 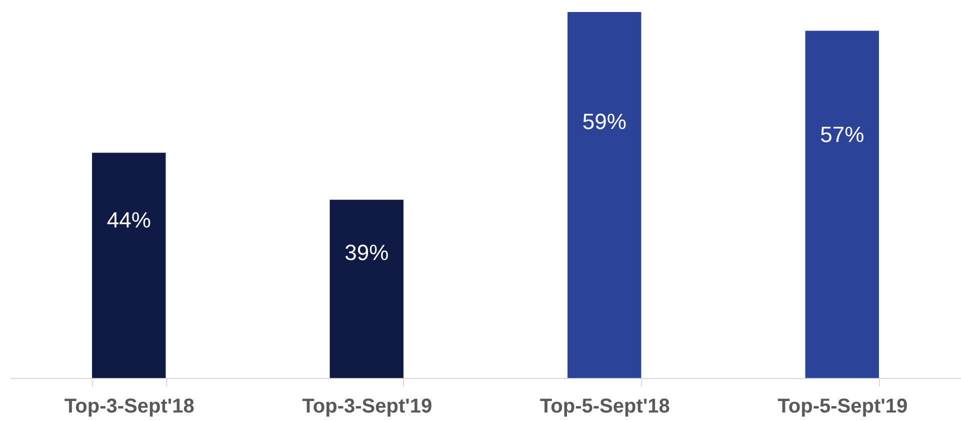 I want to click on data-label: 39%, so click(x=366, y=253).